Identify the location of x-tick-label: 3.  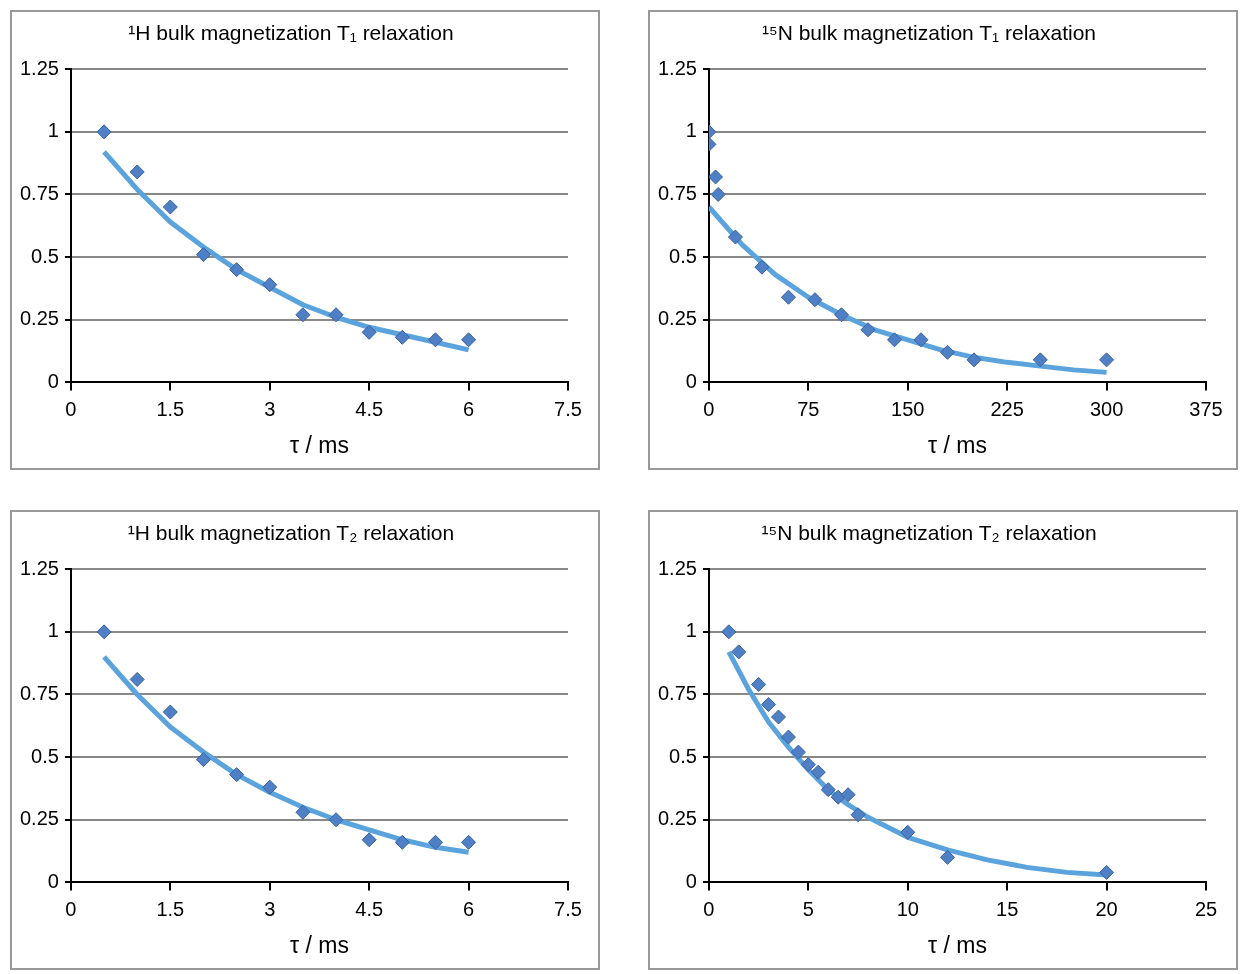
(270, 908).